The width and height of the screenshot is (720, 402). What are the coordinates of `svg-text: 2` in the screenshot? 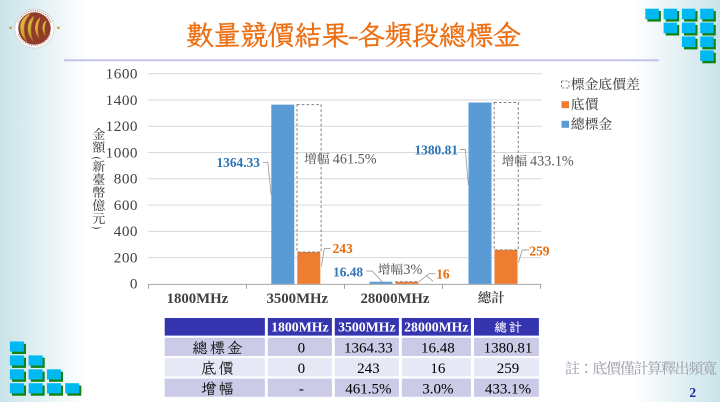 It's located at (692, 392).